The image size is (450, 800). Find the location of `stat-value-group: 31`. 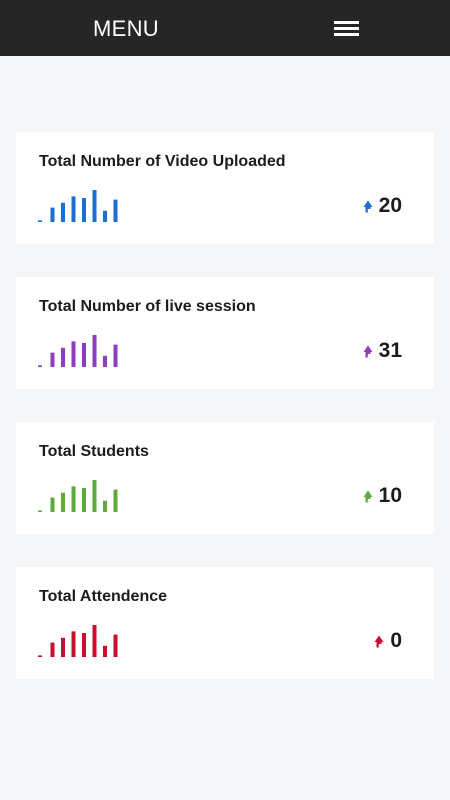

stat-value-group: 31 is located at coordinates (382, 351).